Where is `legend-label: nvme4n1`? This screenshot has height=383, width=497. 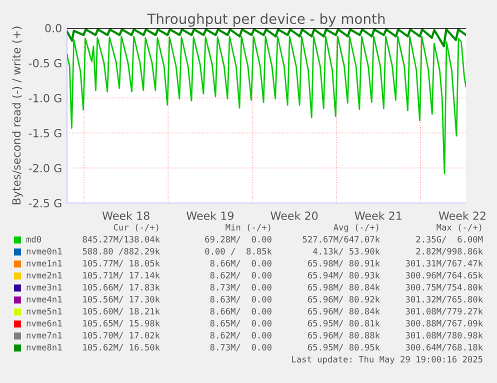
legend-label: nvme4n1 is located at coordinates (44, 299).